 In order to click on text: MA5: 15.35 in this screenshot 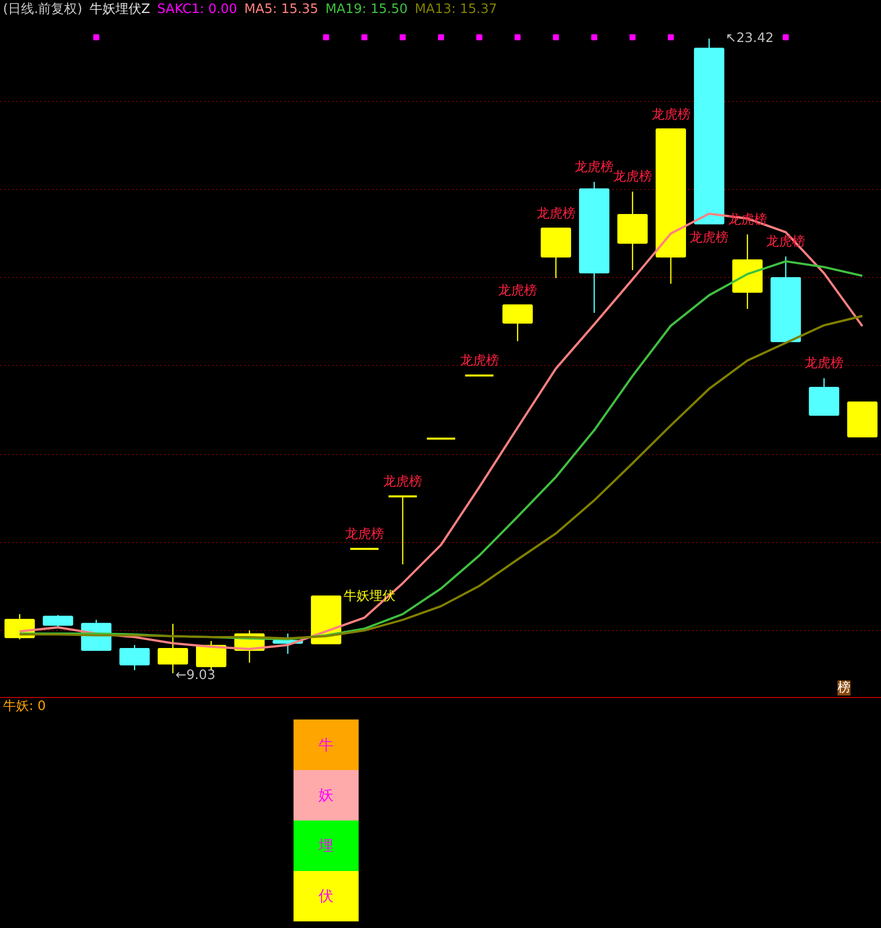, I will do `click(281, 9)`.